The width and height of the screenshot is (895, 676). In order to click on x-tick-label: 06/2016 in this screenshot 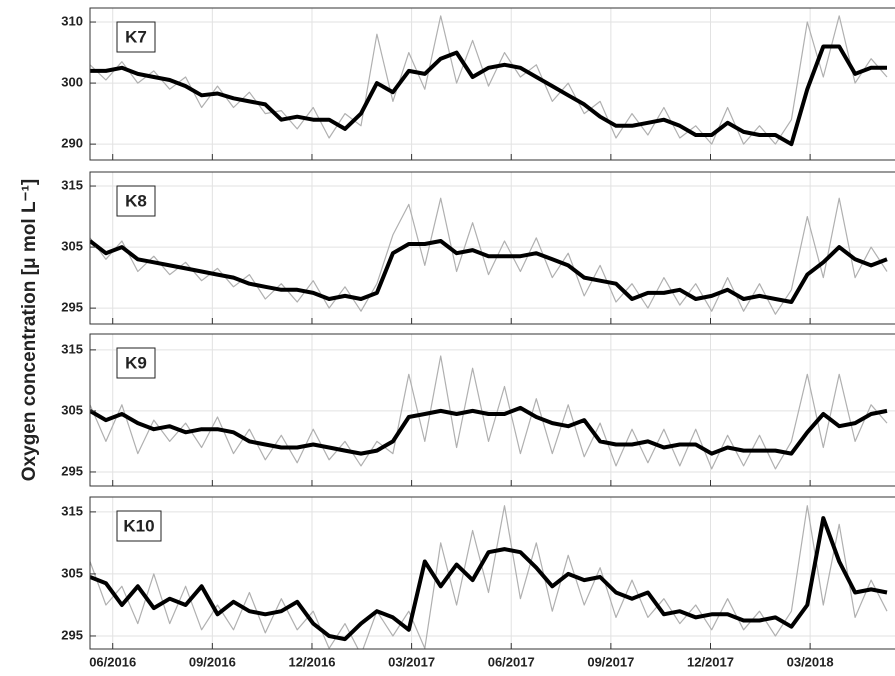, I will do `click(112, 661)`.